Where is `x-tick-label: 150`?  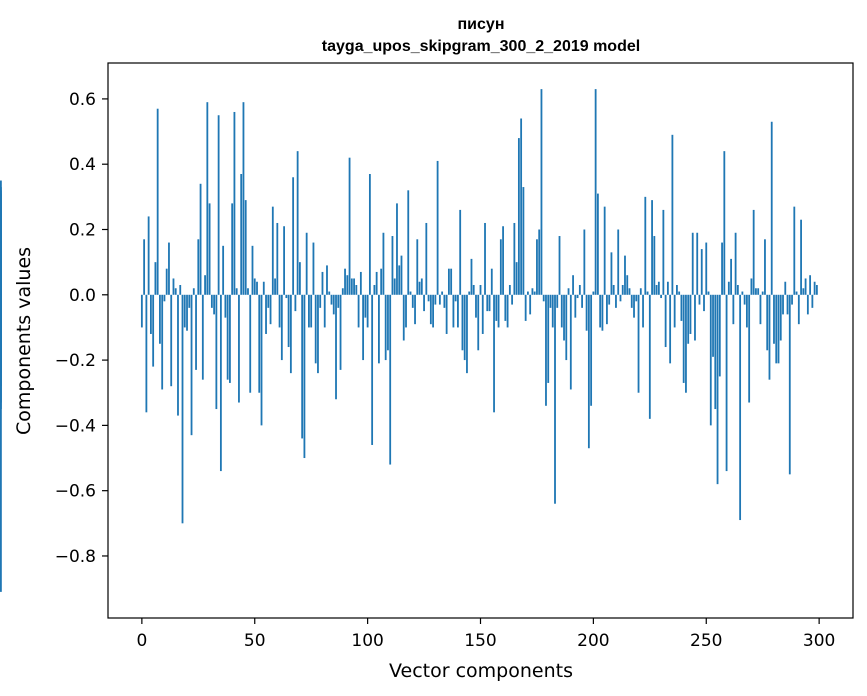
x-tick-label: 150 is located at coordinates (480, 641).